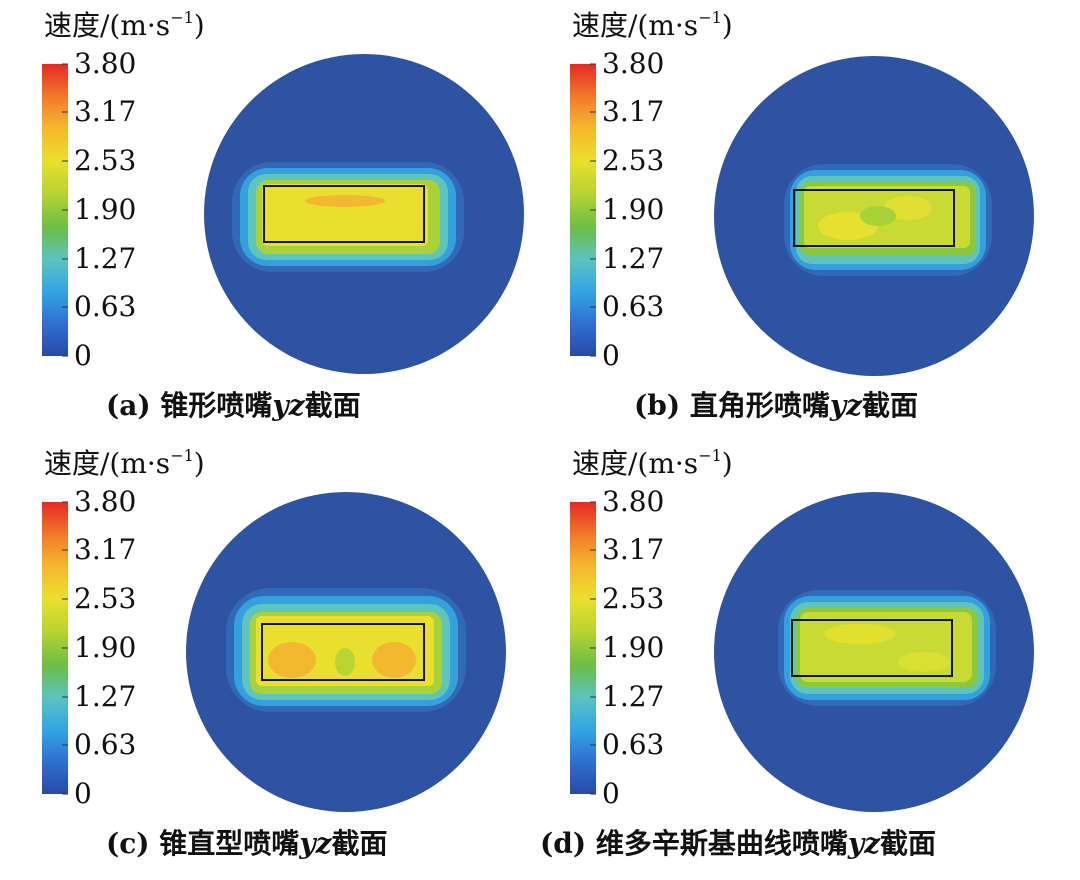 The height and width of the screenshot is (880, 1080). What do you see at coordinates (738, 843) in the screenshot?
I see `panel-caption: (d) 维多辛斯基曲线喷嘴yz截面` at bounding box center [738, 843].